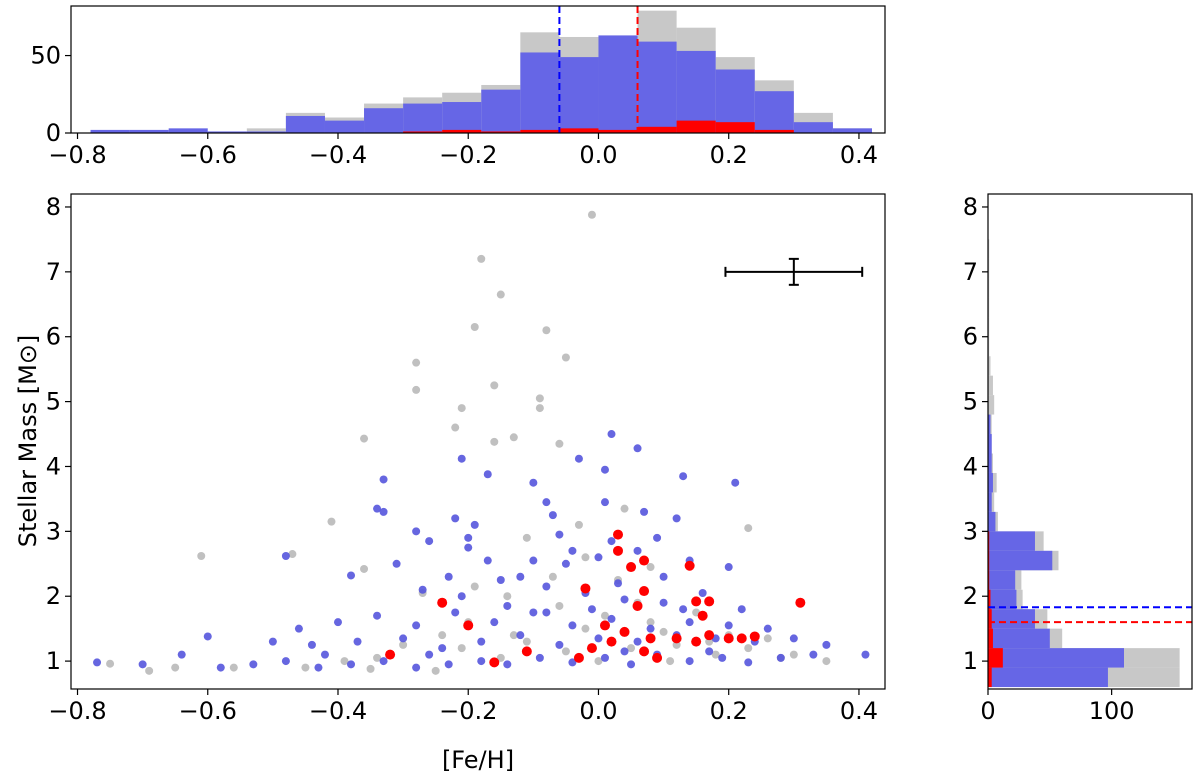  Describe the element at coordinates (266, 130) in the screenshot. I see `top-hist-bar-all` at that location.